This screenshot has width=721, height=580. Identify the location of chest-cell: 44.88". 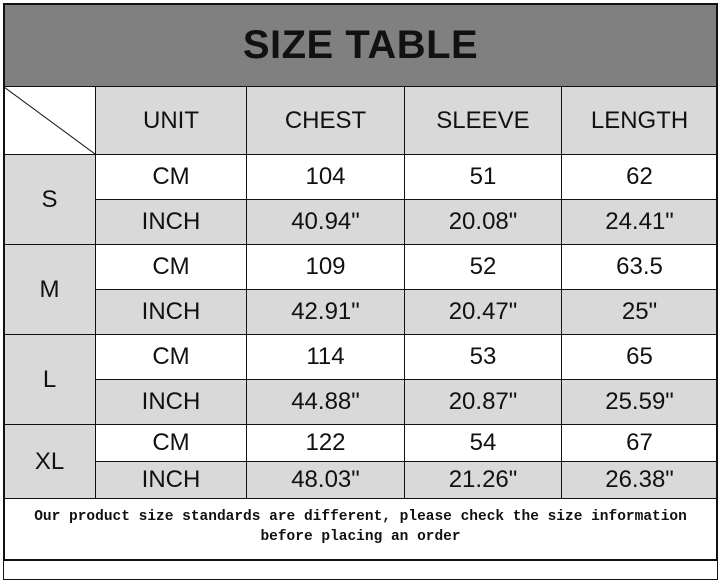
(325, 402).